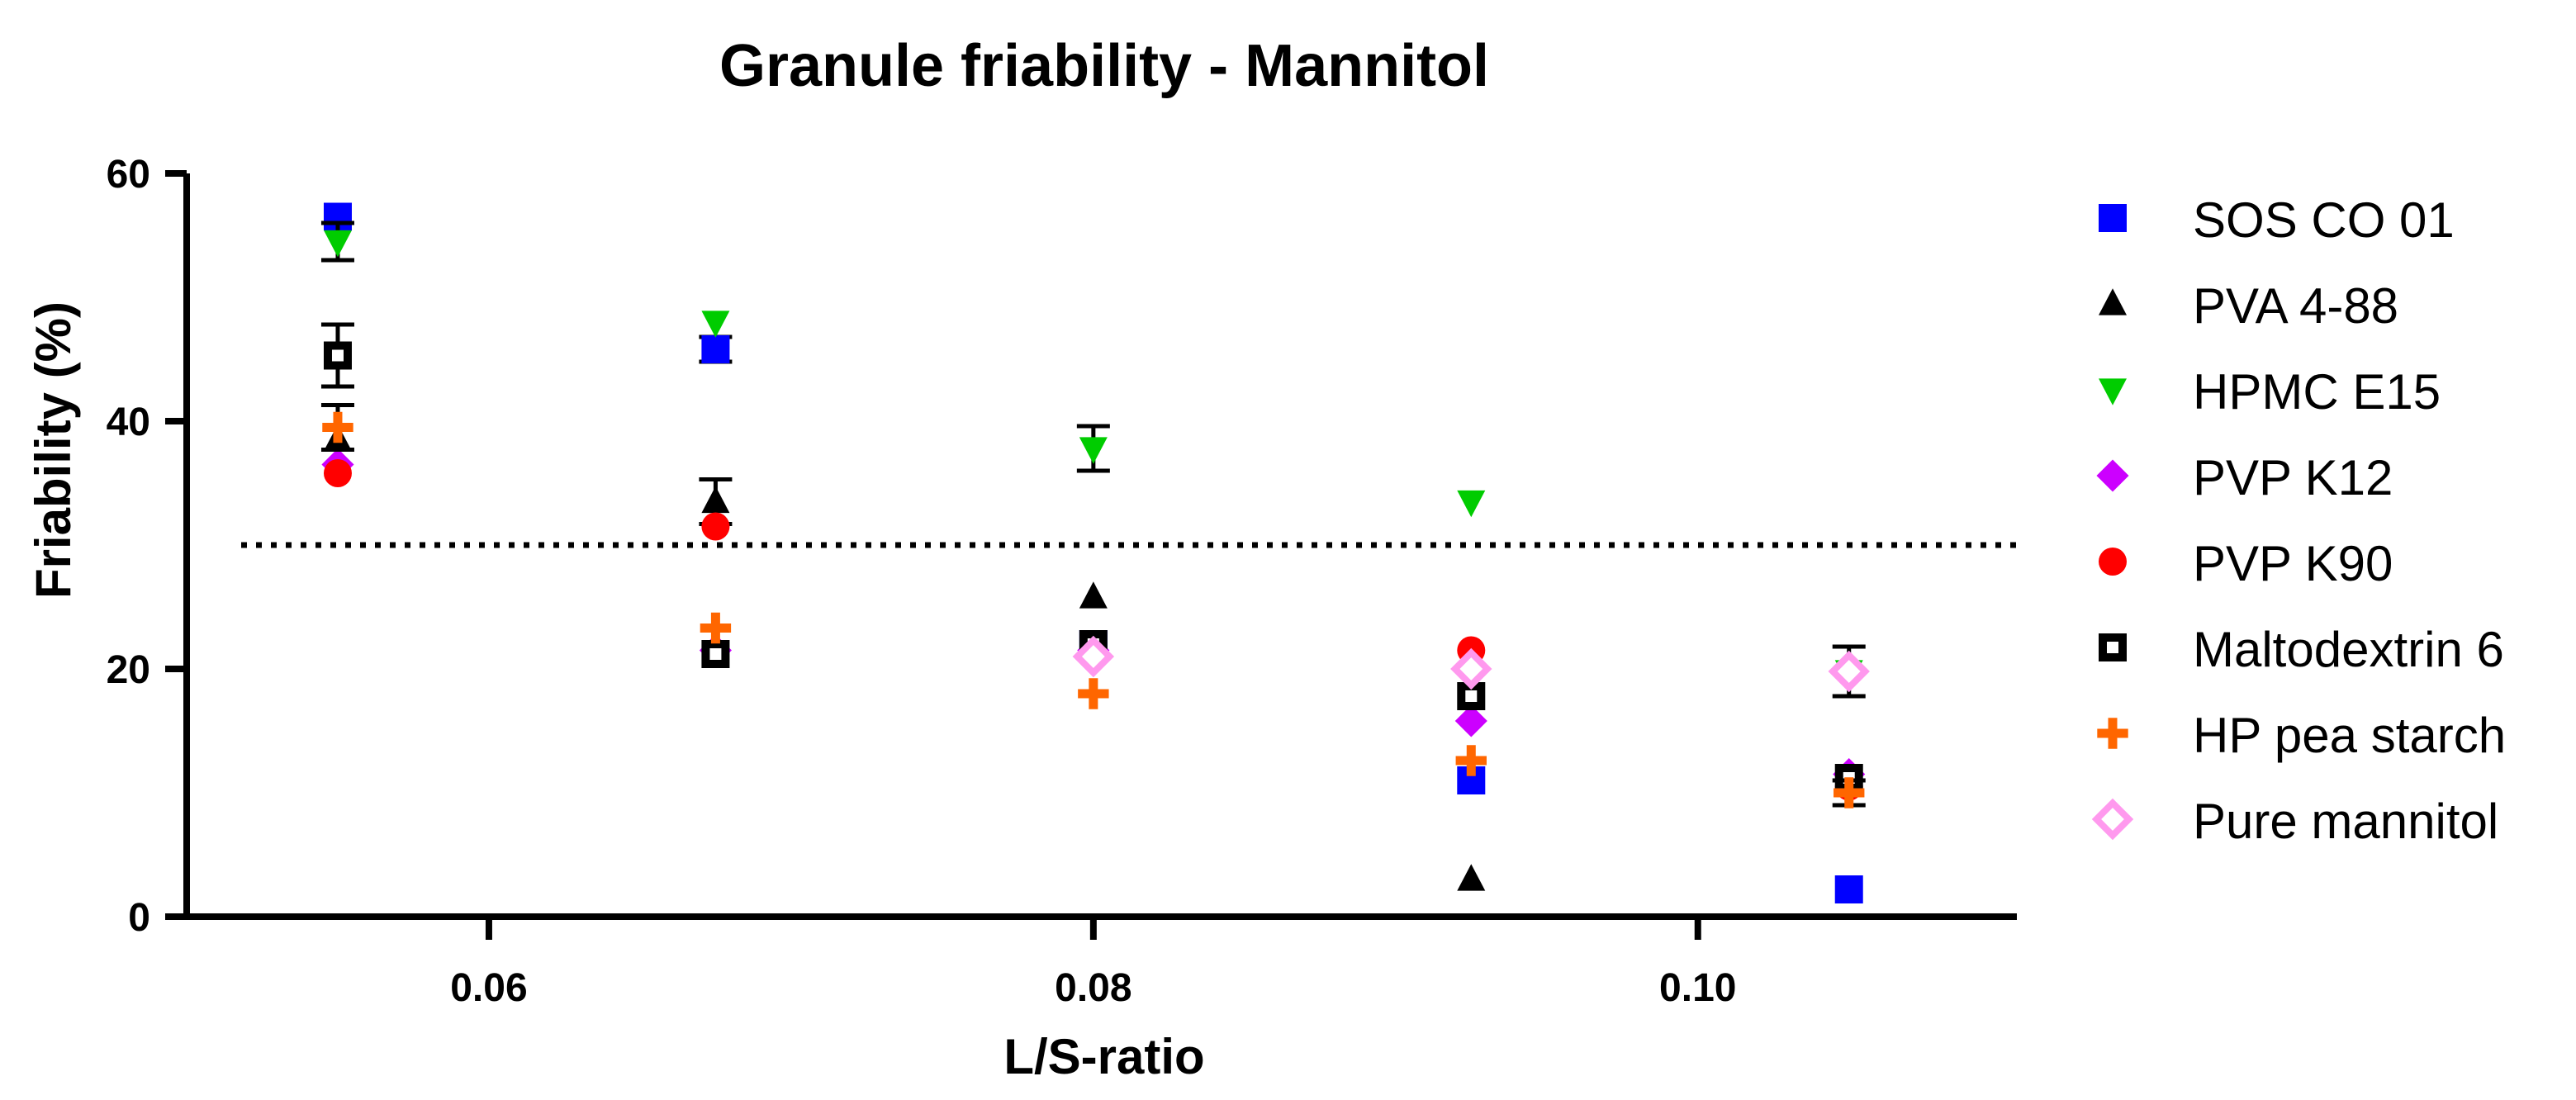 The height and width of the screenshot is (1100, 2576). Describe the element at coordinates (128, 423) in the screenshot. I see `y-tick-label: 40` at that location.